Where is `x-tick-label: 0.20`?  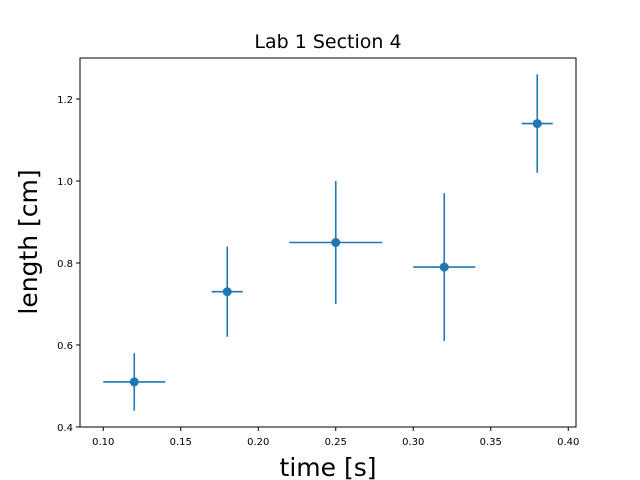
x-tick-label: 0.20 is located at coordinates (258, 442).